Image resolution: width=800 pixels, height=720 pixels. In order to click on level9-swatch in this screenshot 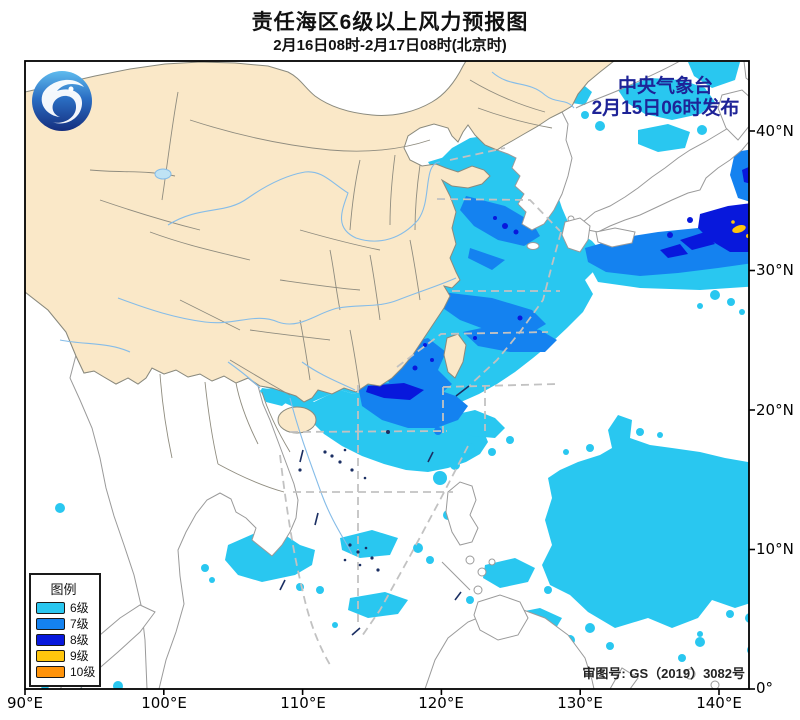, I will do `click(50, 655)`.